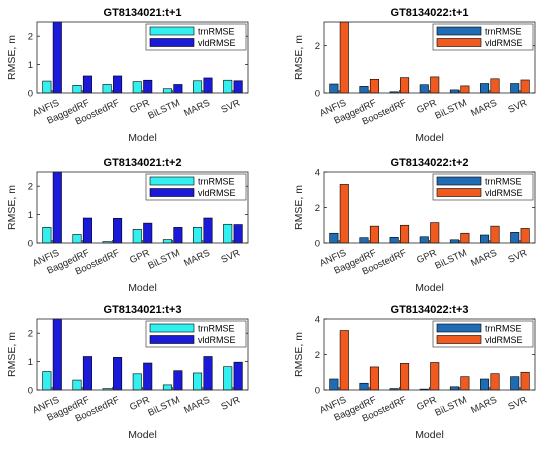 The width and height of the screenshot is (550, 449). What do you see at coordinates (143, 310) in the screenshot?
I see `chart-title: GT8134021:t+3` at bounding box center [143, 310].